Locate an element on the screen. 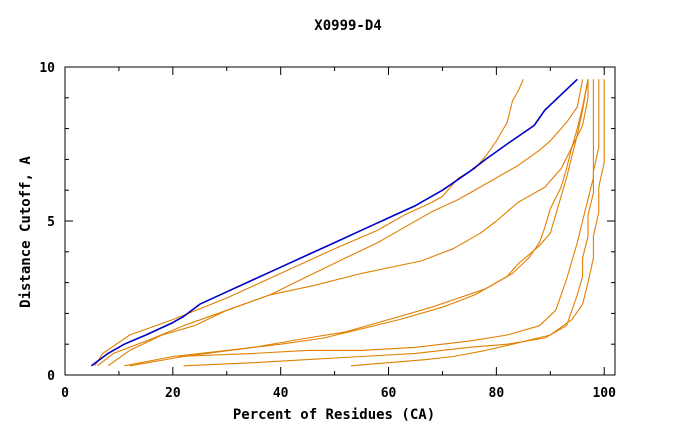 The image size is (680, 440). x-tick-label: 20 is located at coordinates (173, 393).